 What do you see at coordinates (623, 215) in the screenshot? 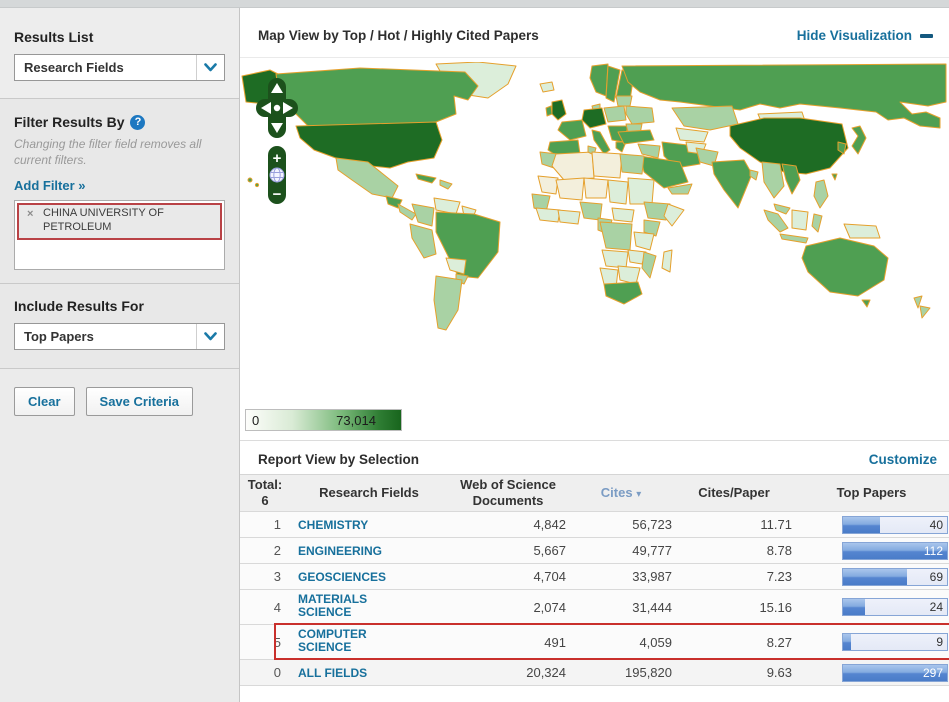
I see `country-car` at bounding box center [623, 215].